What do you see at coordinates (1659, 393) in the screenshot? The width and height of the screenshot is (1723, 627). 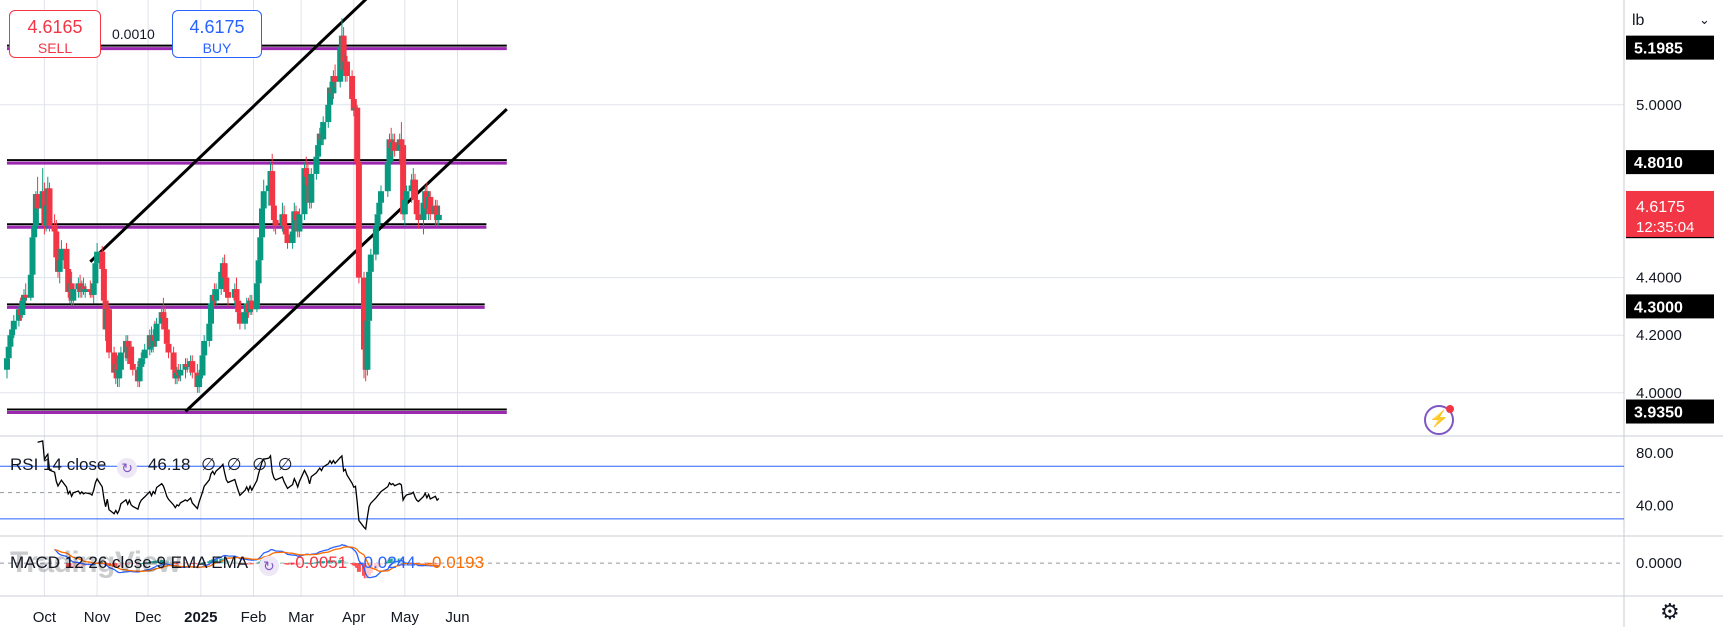 I see `price-tick-label: 4.0000` at bounding box center [1659, 393].